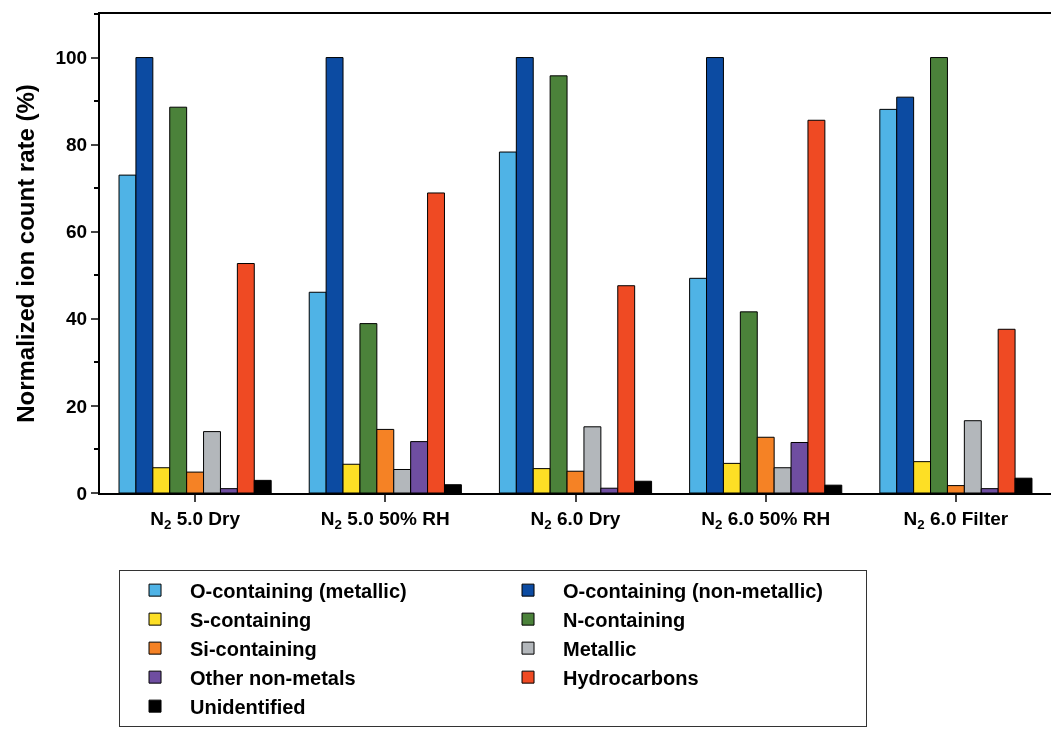 Image resolution: width=1053 pixels, height=729 pixels. I want to click on legend-label: Hydrocarbons, so click(631, 677).